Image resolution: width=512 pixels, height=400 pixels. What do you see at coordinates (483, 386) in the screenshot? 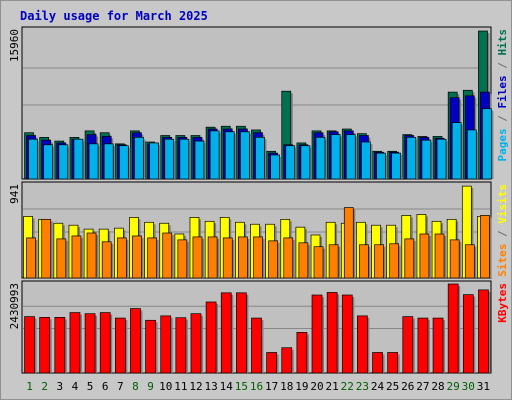
I see `x-tick-label-day-31: 31` at bounding box center [483, 386].